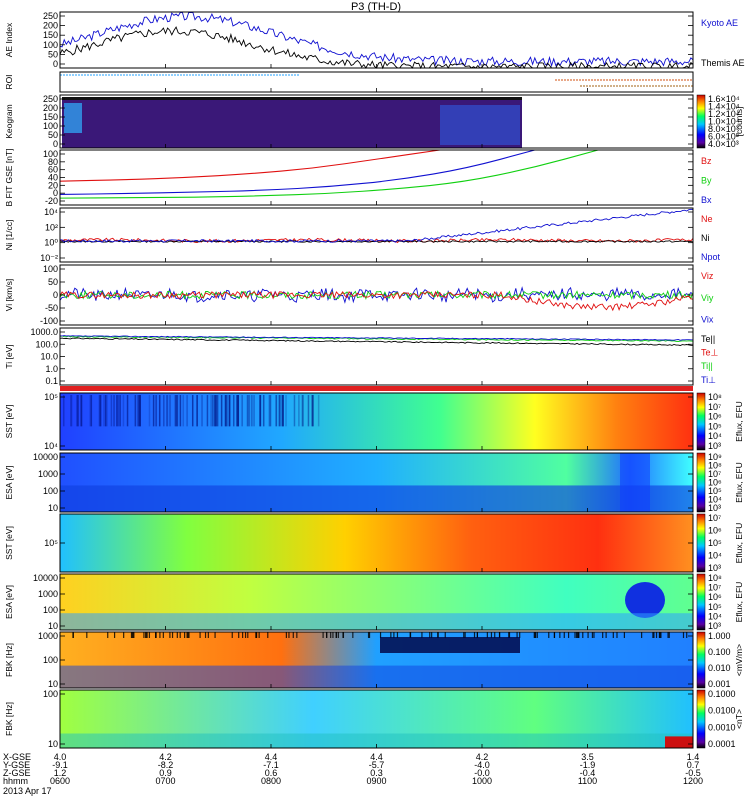 Image resolution: width=750 pixels, height=805 pixels. I want to click on ytick-label: 10000, so click(45, 578).